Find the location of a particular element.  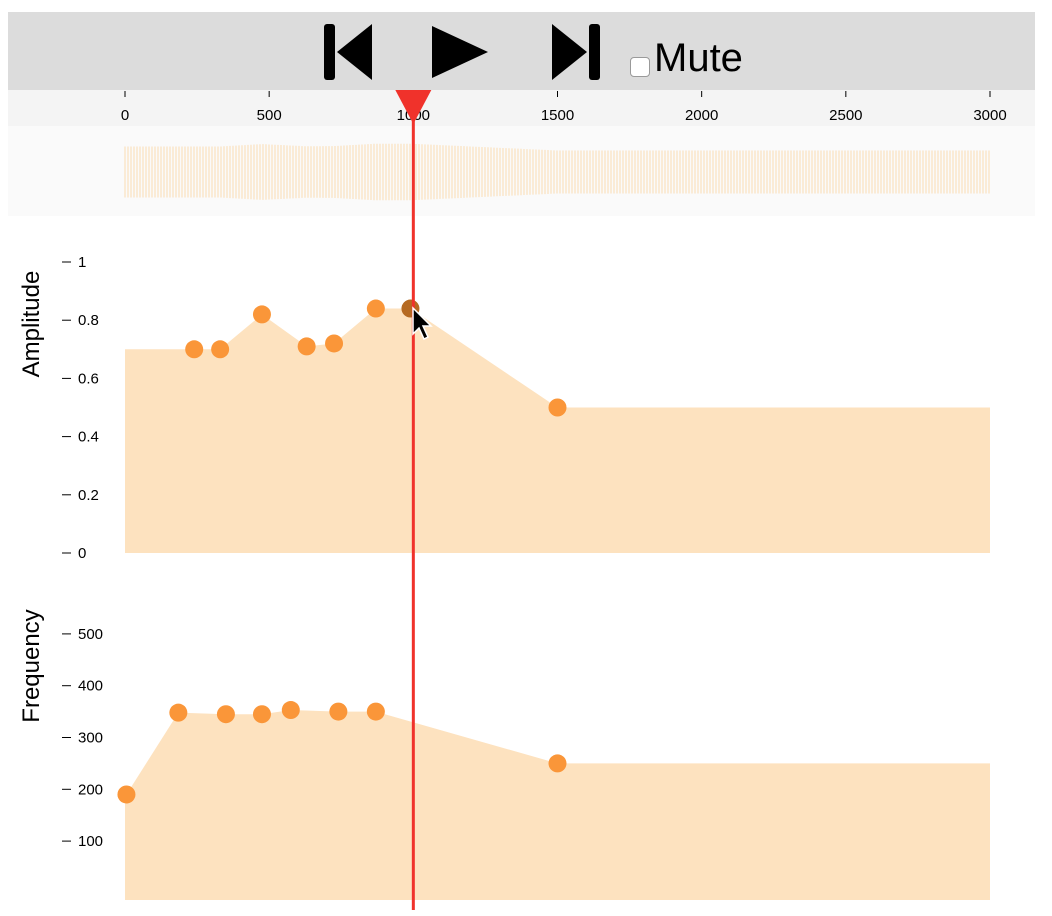

y-tick-label: 500 is located at coordinates (90, 634).